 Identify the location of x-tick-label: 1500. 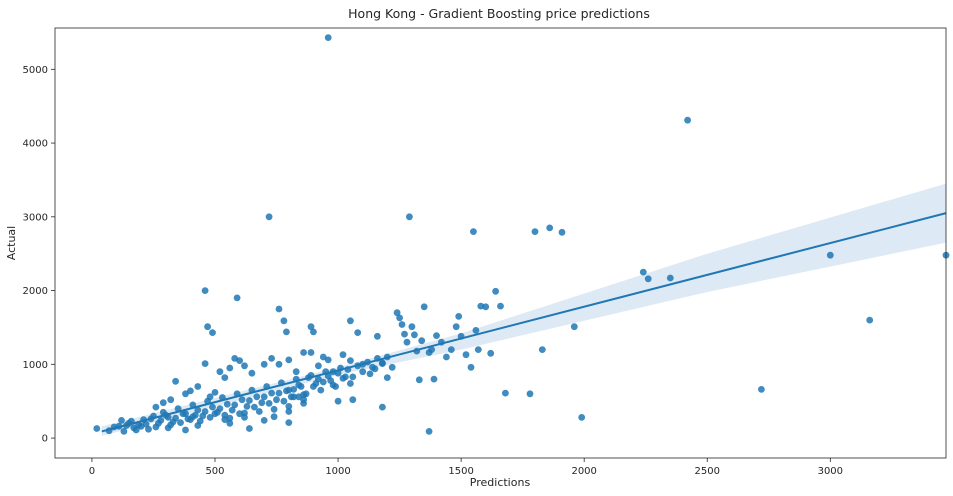
(460, 471).